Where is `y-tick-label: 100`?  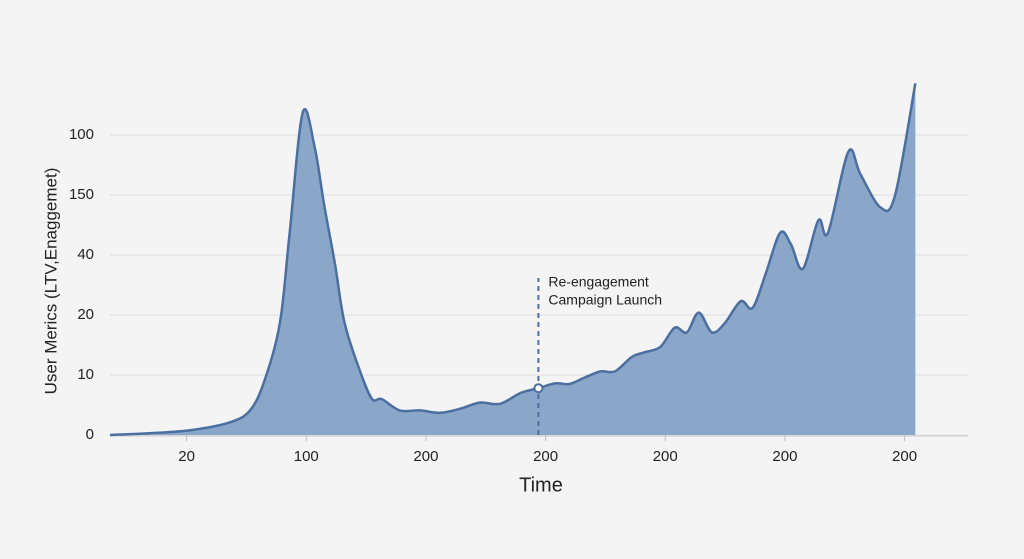 y-tick-label: 100 is located at coordinates (81, 134).